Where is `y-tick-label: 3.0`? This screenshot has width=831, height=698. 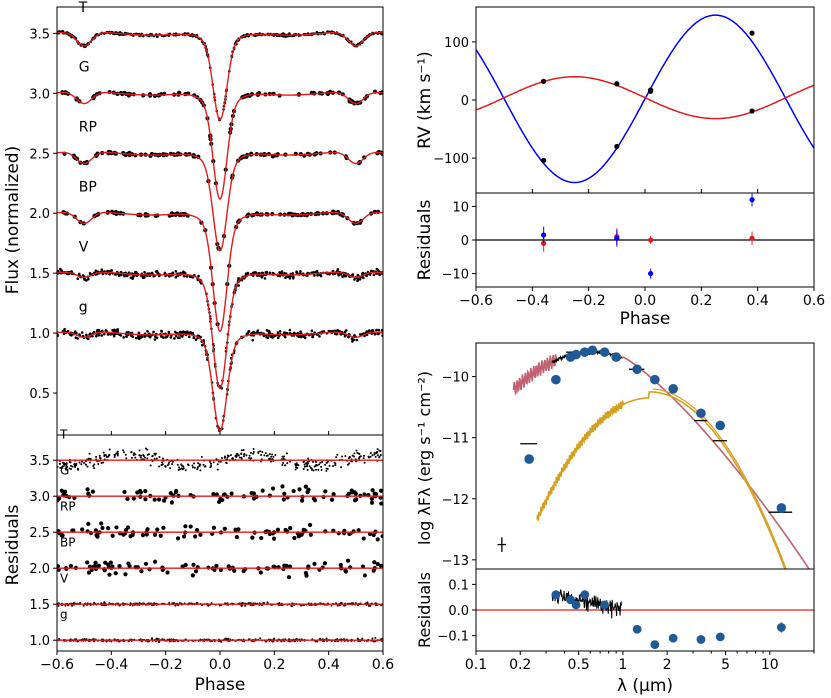 y-tick-label: 3.0 is located at coordinates (39, 497).